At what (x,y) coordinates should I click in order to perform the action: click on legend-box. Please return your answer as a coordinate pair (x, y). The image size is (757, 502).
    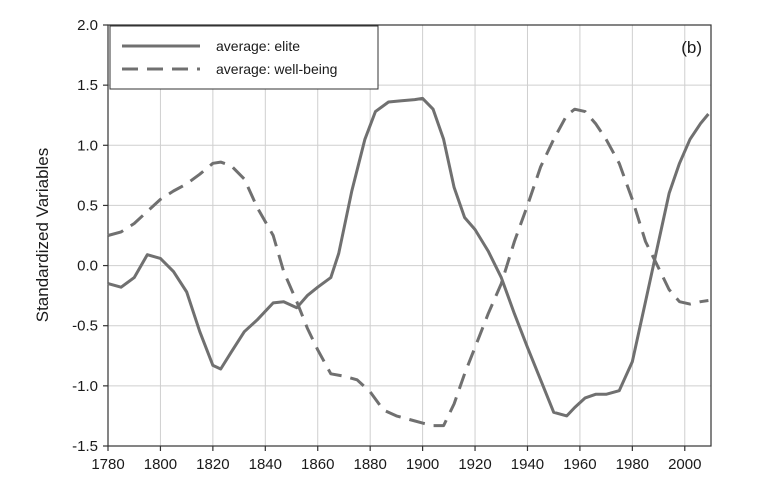
    Looking at the image, I should click on (244, 57).